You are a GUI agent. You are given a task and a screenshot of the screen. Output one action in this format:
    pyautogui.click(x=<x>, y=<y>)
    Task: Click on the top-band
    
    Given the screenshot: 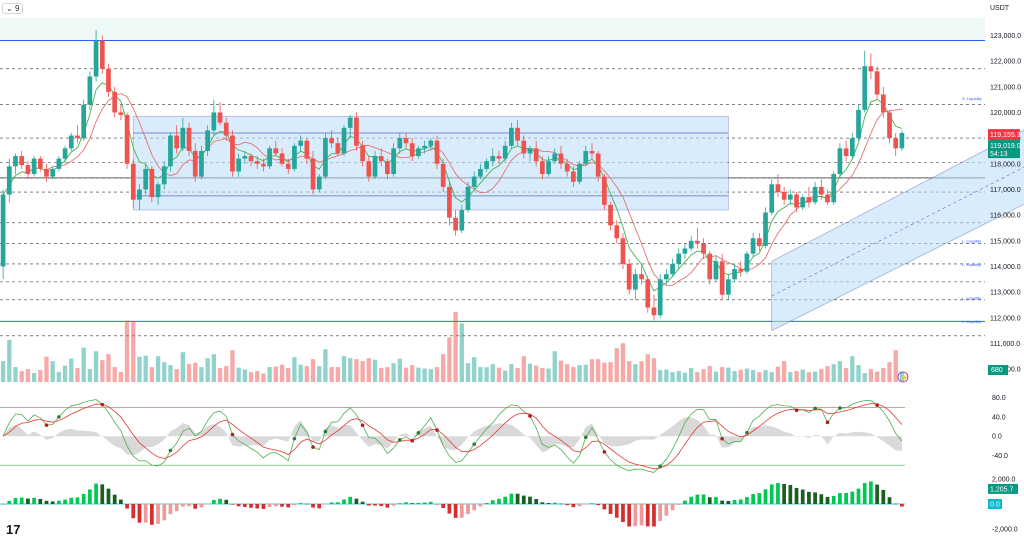 What is the action you would take?
    pyautogui.click(x=492, y=29)
    